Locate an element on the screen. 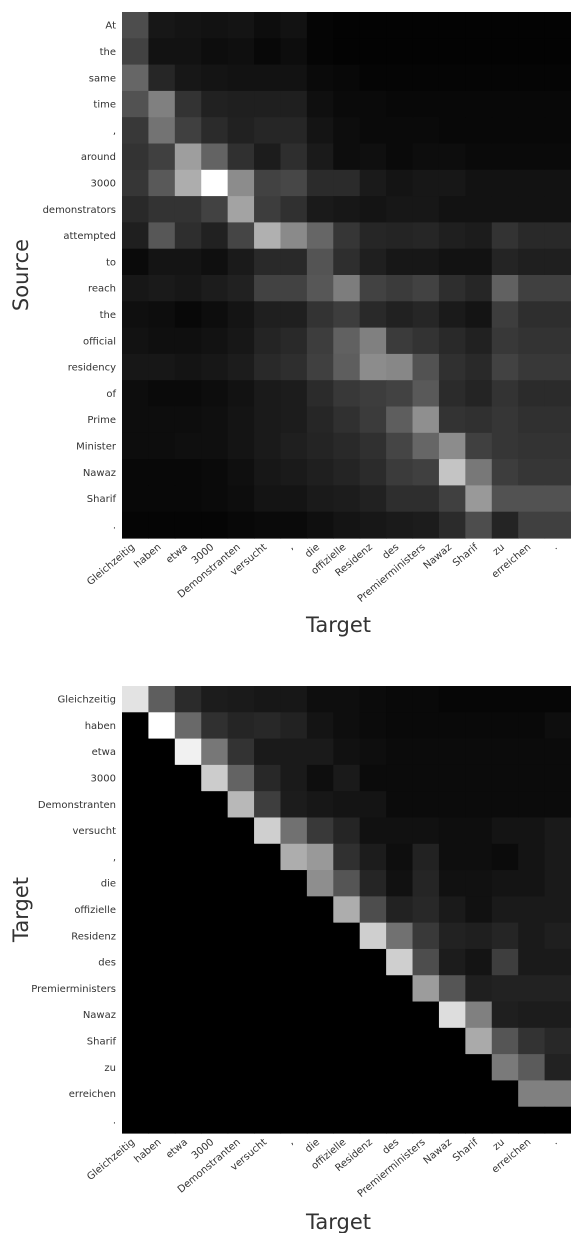 Image resolution: width=571 pixels, height=1233 pixels. x-tick-label: die is located at coordinates (312, 1146).